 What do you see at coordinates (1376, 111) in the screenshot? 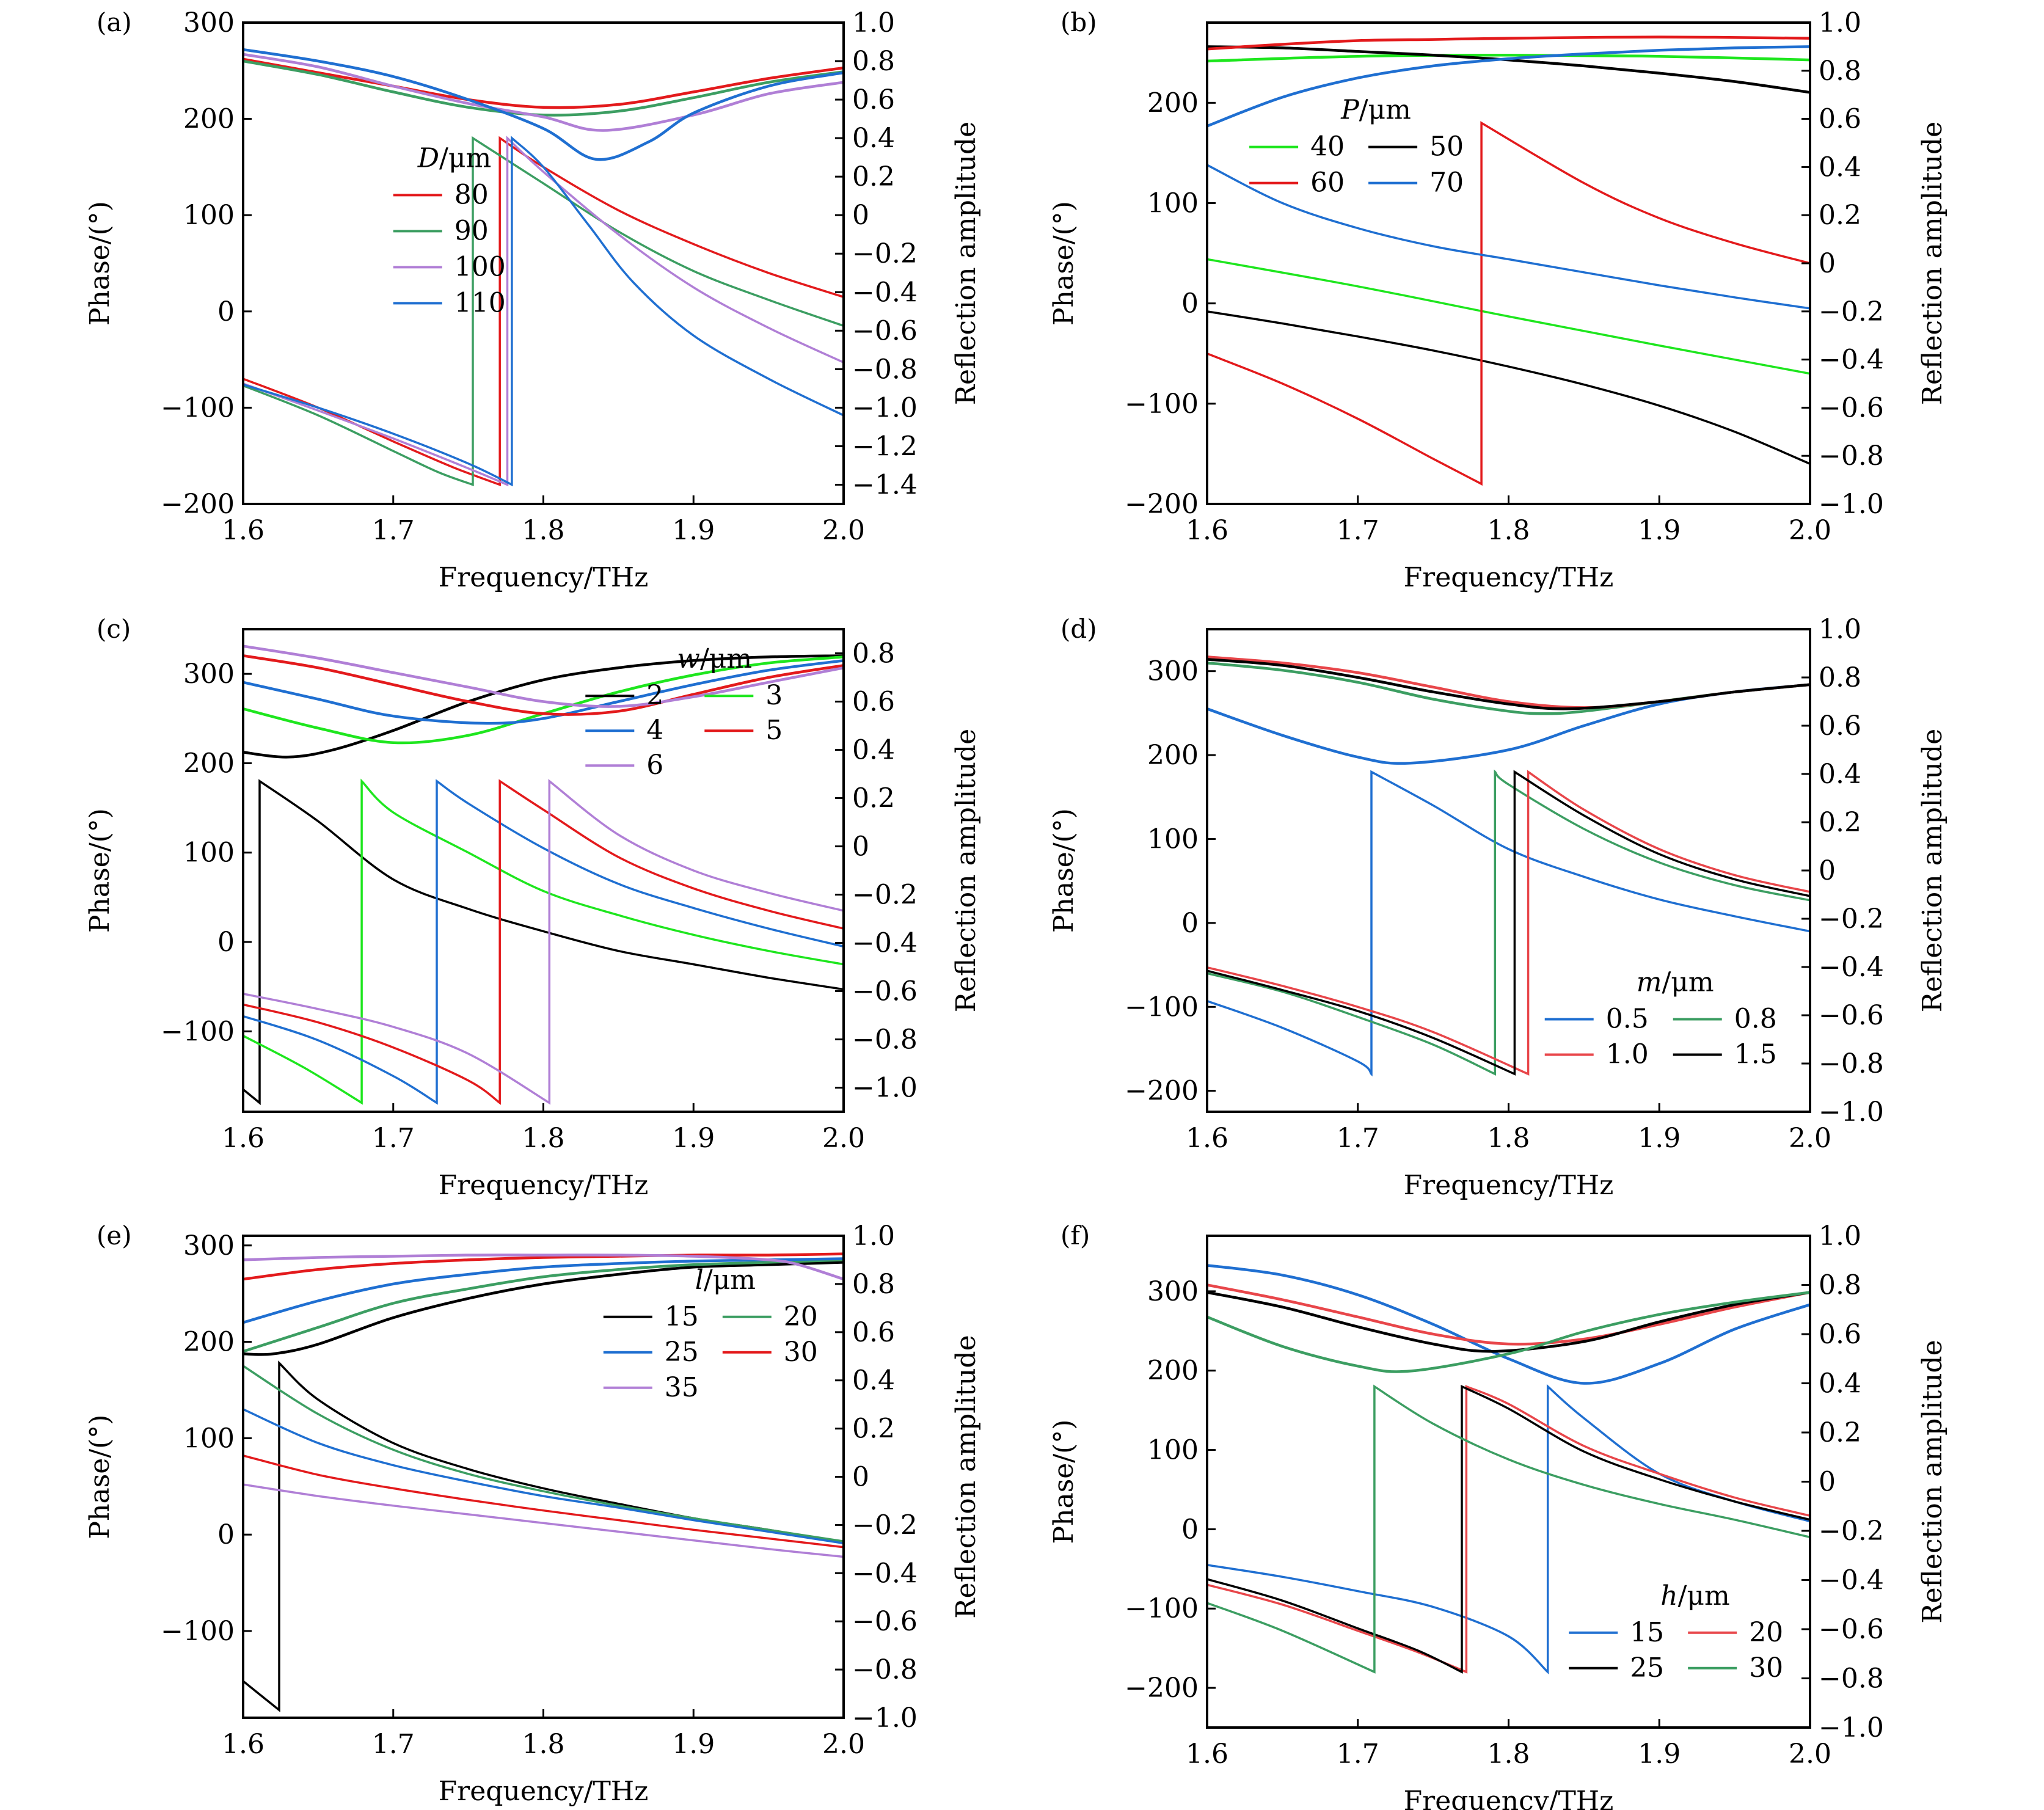
I see `legend-title: P/μm` at bounding box center [1376, 111].